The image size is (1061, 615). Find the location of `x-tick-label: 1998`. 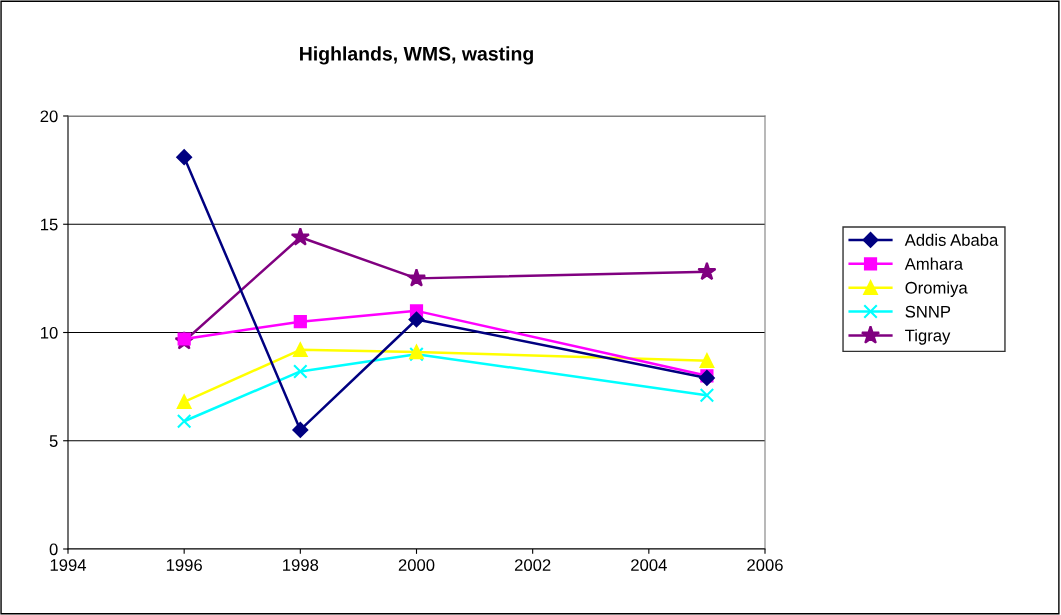

x-tick-label: 1998 is located at coordinates (301, 565).